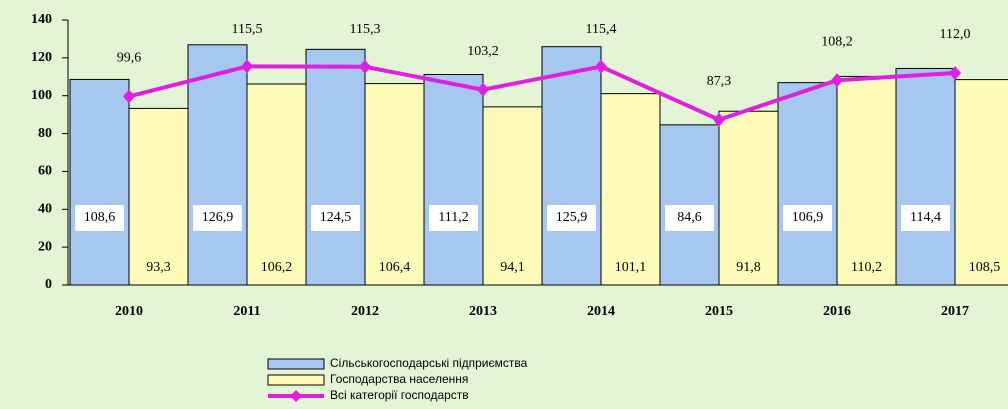  Describe the element at coordinates (246, 311) in the screenshot. I see `x-tick-label: 2011` at that location.